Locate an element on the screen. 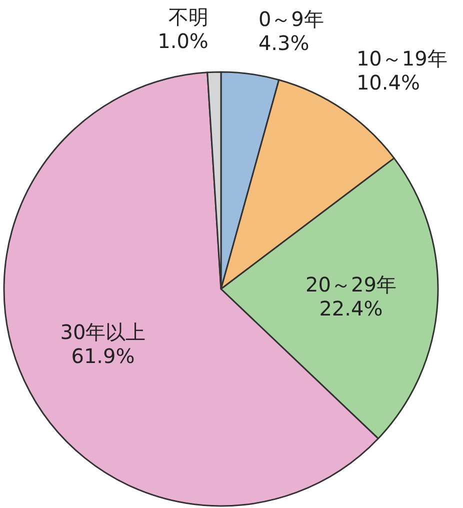 This screenshot has height=508, width=463. slice-label: 20～29年 is located at coordinates (351, 284).